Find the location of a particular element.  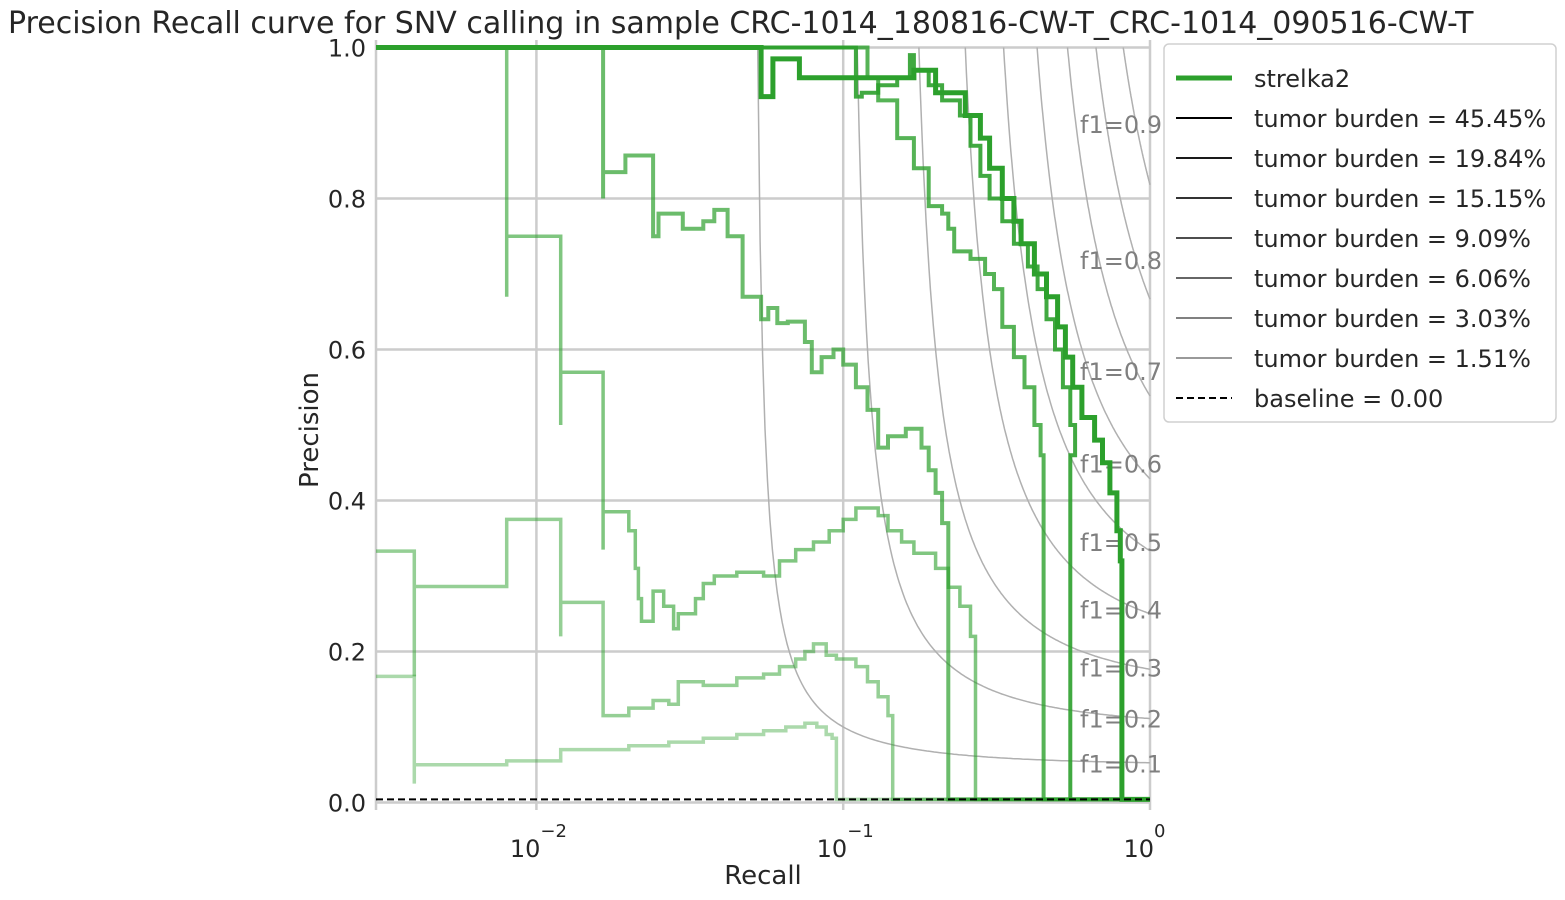

y-axis-label: Precision is located at coordinates (310, 430).